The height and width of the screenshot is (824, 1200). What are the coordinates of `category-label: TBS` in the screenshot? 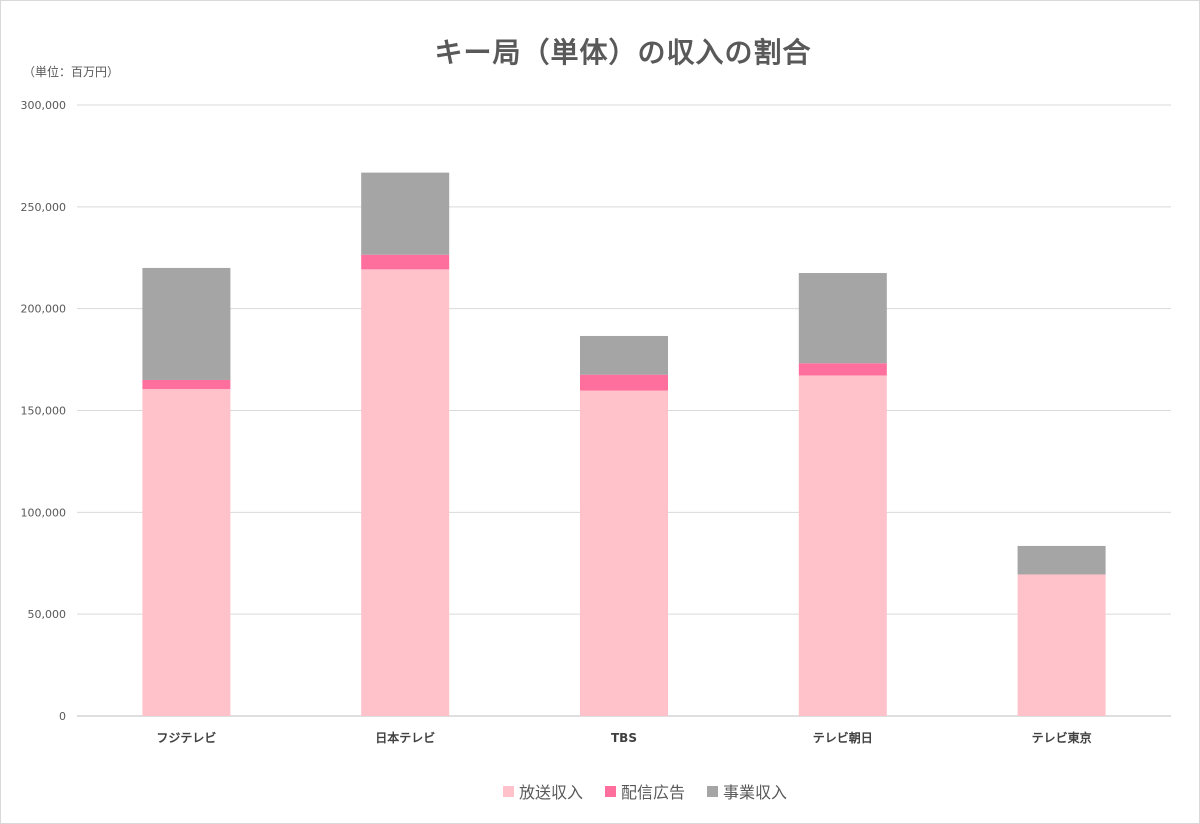 It's located at (624, 738).